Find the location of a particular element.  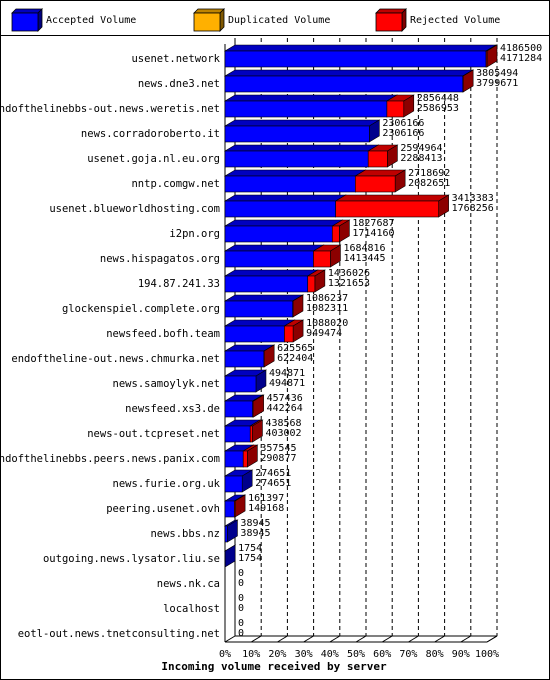

category-label: localhost is located at coordinates (191, 609).